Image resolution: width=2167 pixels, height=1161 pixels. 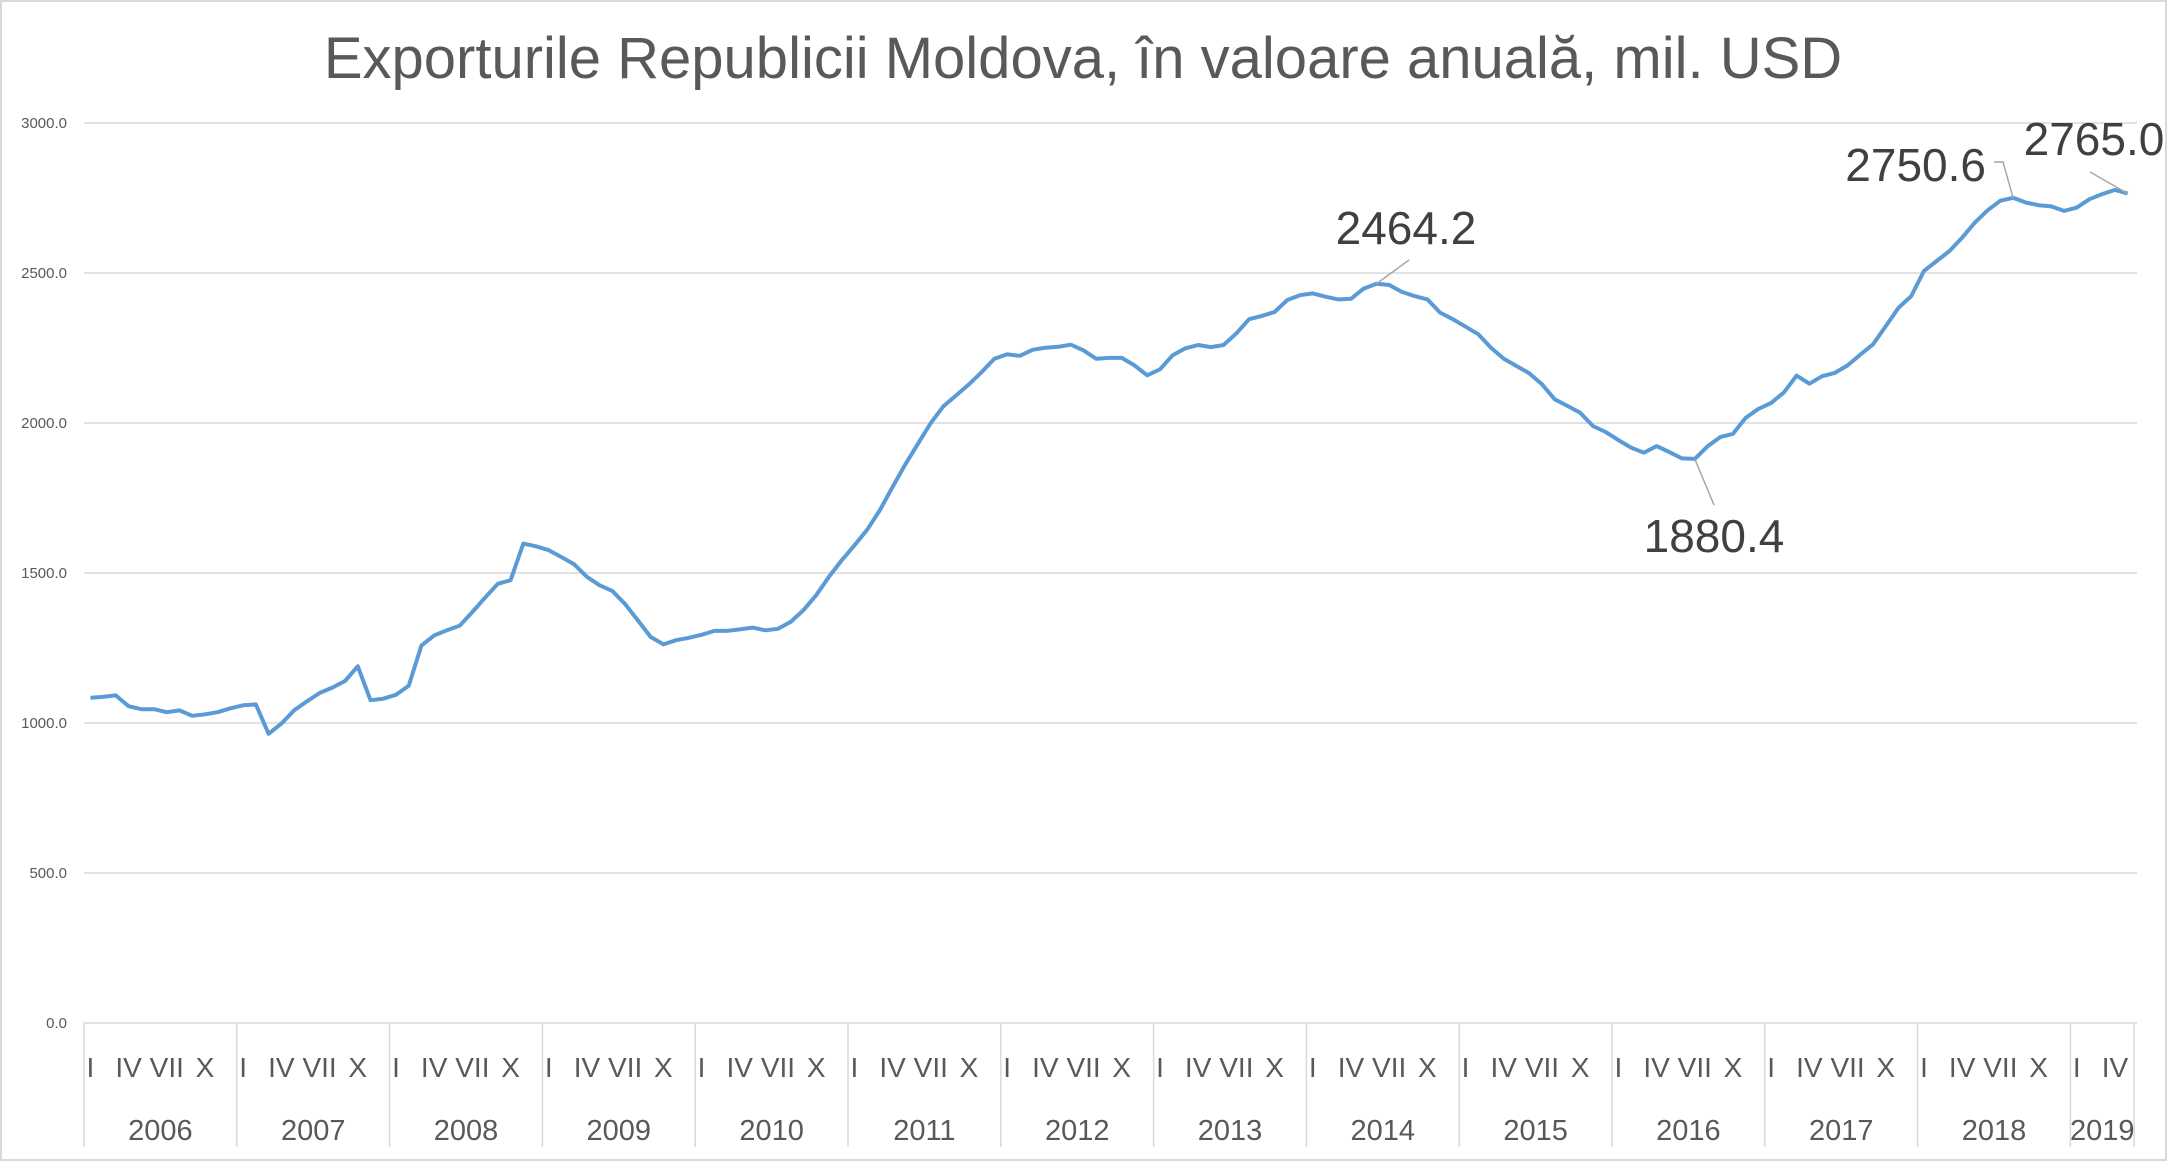 I want to click on year-tick-label: 2007, so click(x=313, y=1131).